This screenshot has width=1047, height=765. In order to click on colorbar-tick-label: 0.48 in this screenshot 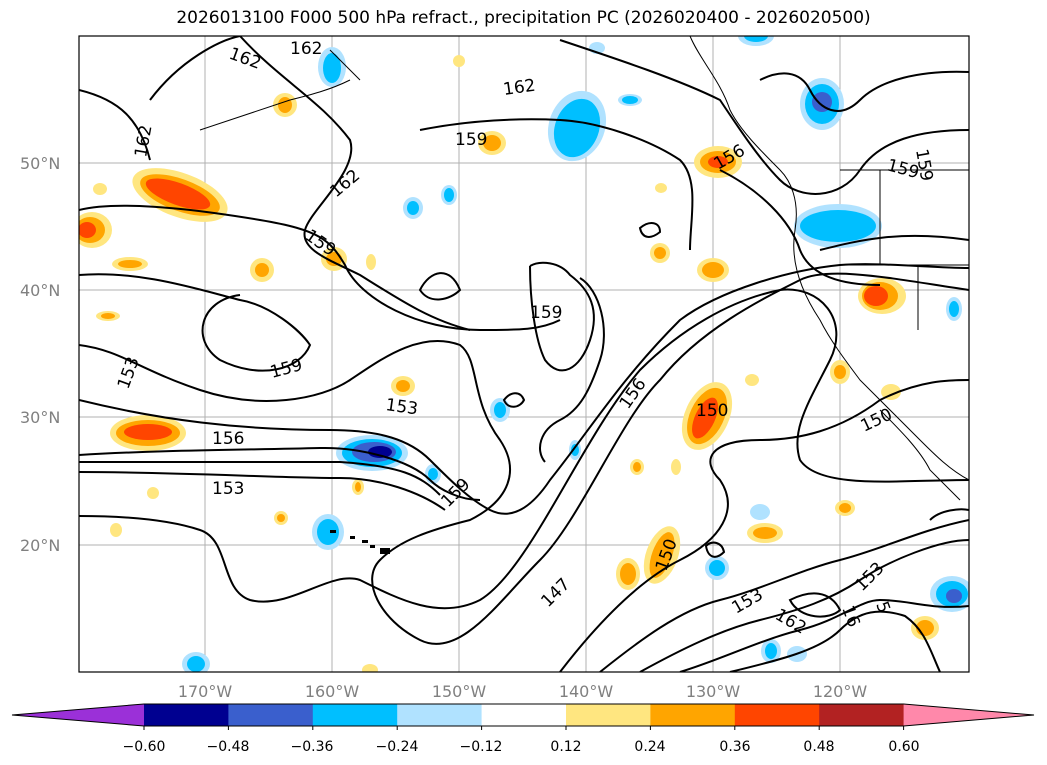, I will do `click(818, 747)`.